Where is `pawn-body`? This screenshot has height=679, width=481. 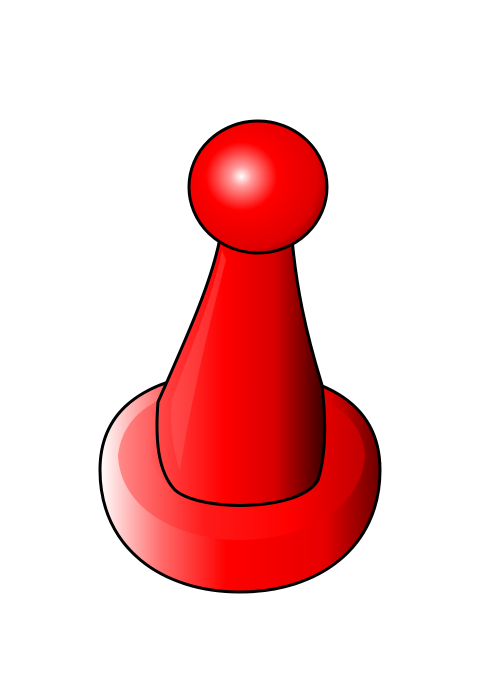
pawn-body is located at coordinates (241, 371).